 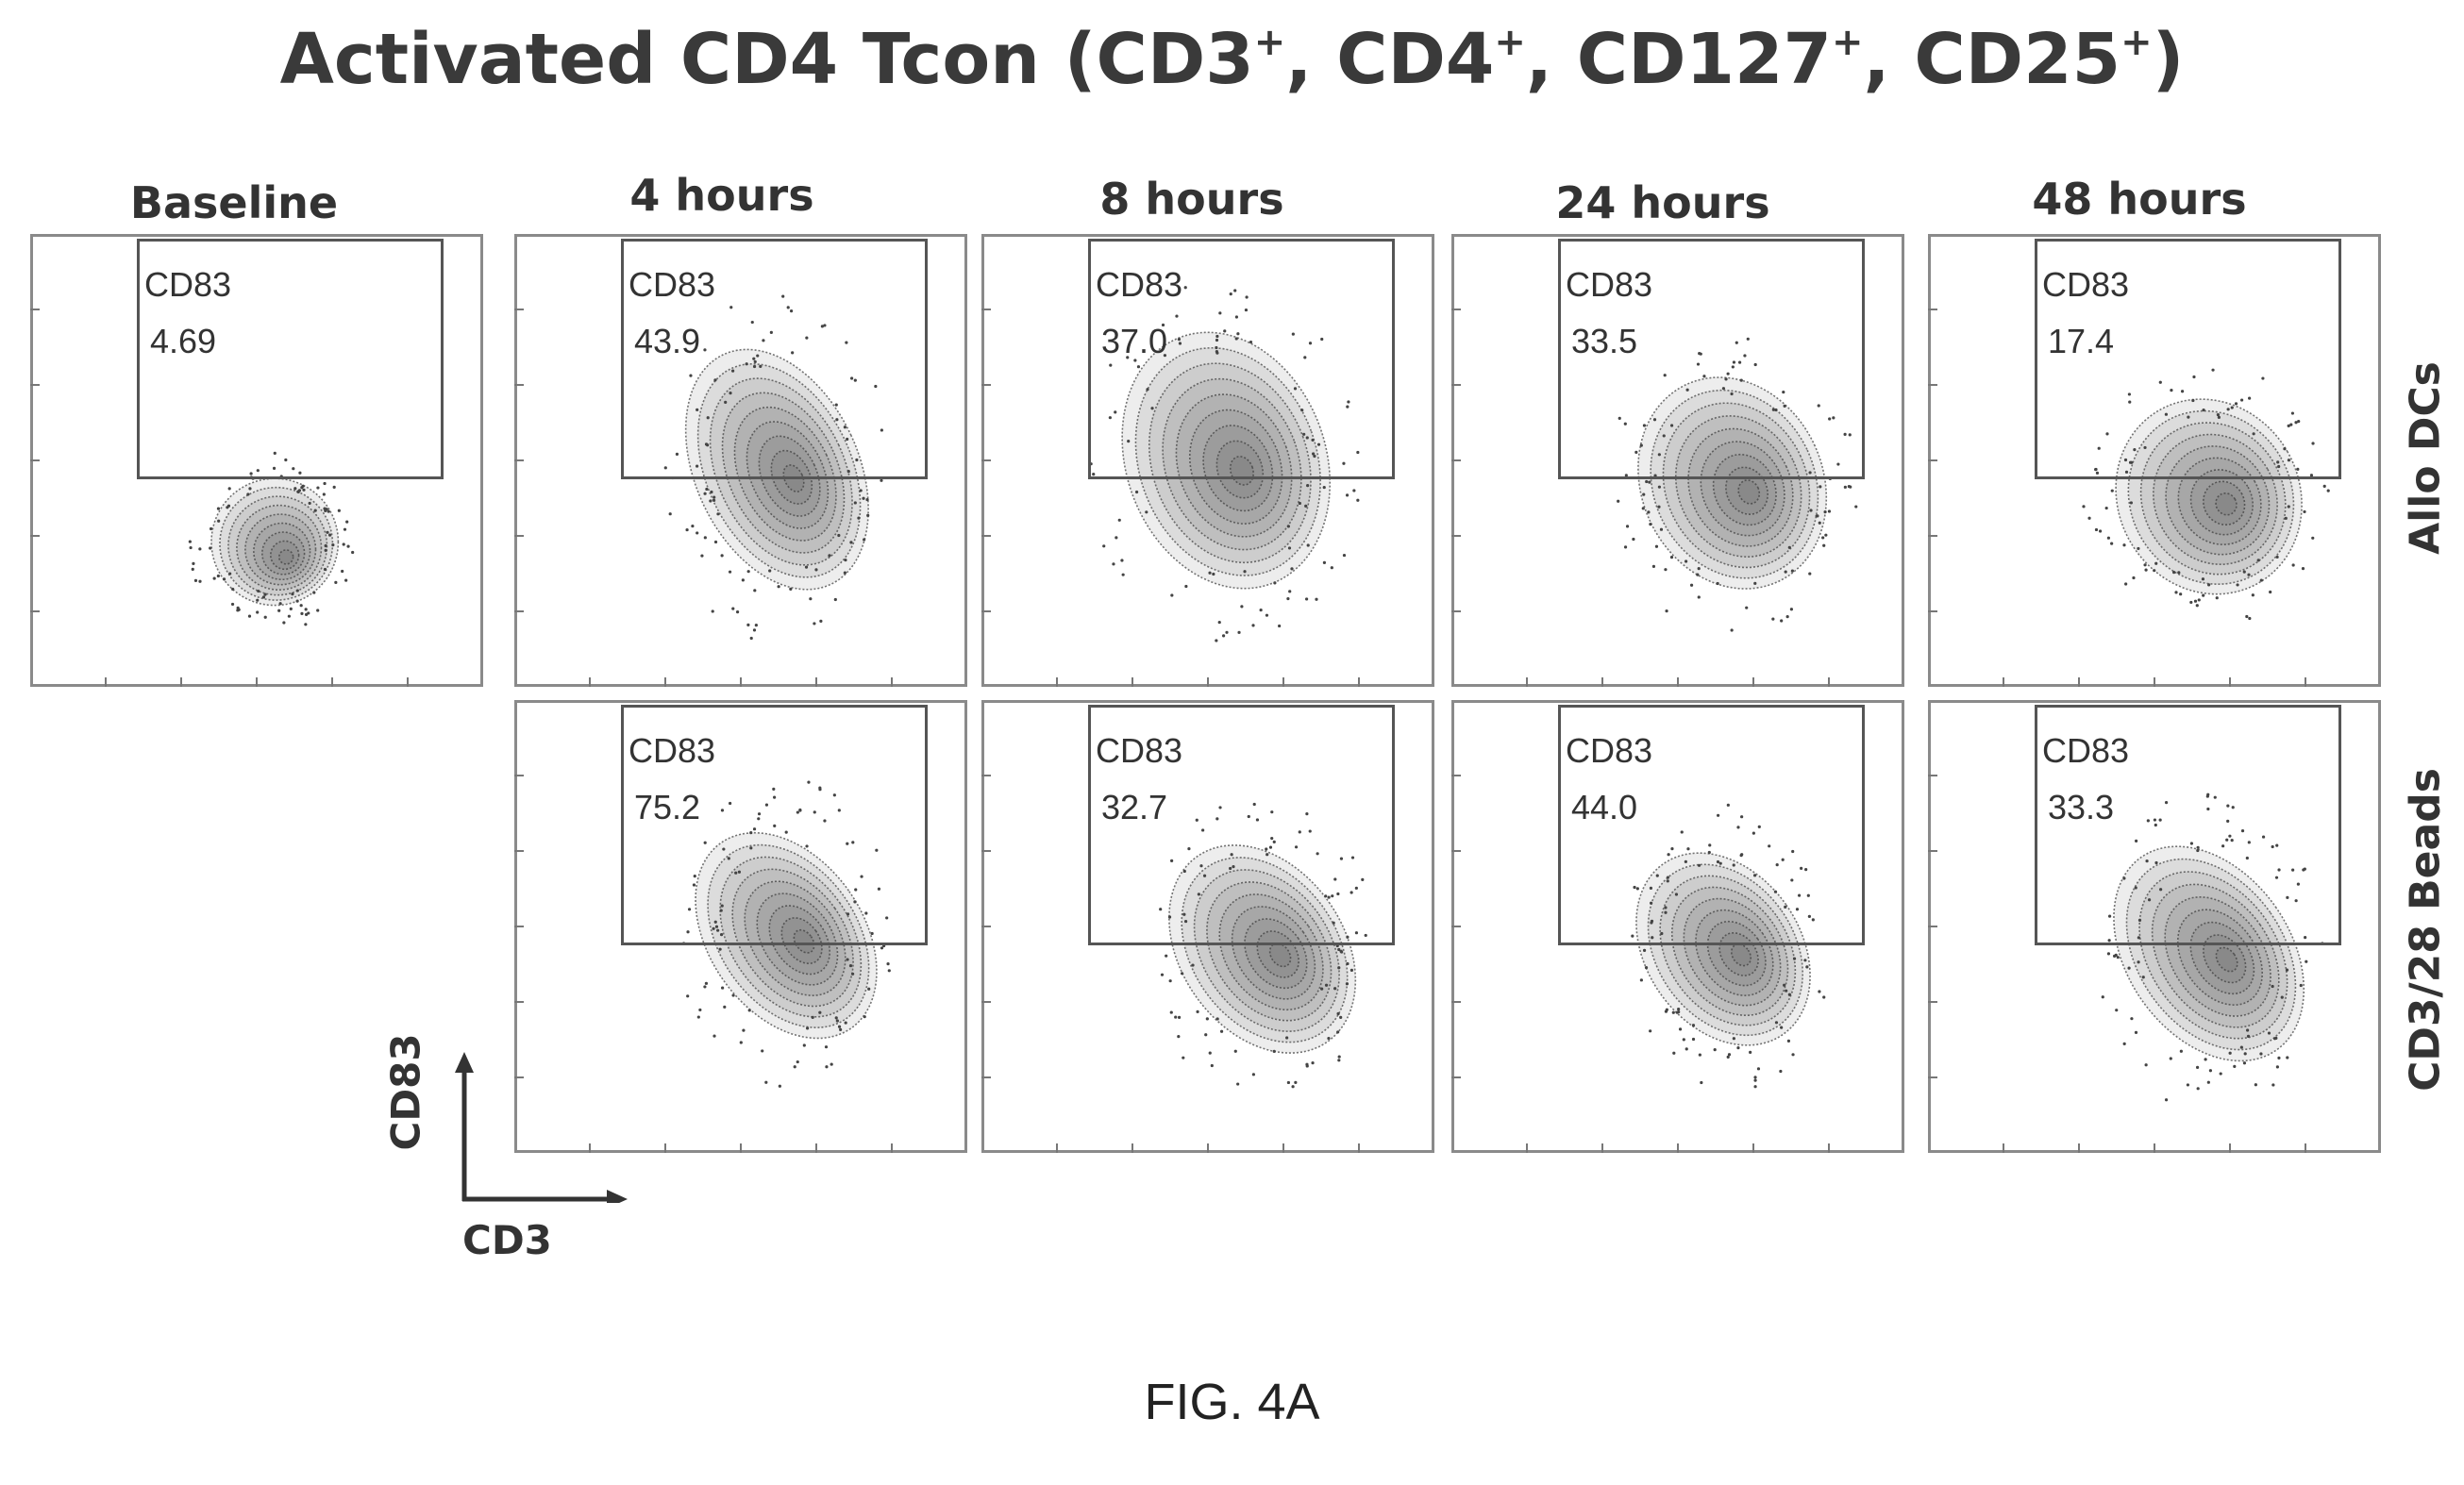 I want to click on col-label-48-hours: 48 hours, so click(x=2139, y=199).